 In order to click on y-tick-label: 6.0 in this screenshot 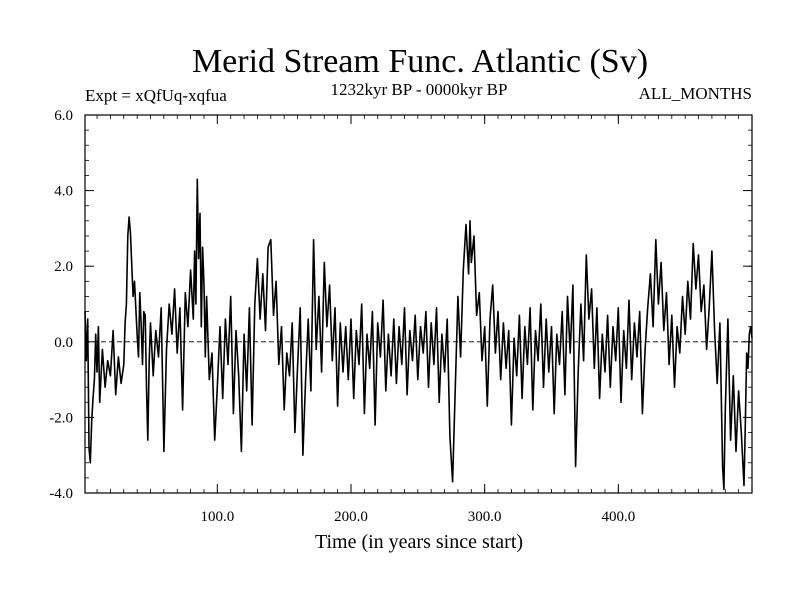, I will do `click(63, 116)`.